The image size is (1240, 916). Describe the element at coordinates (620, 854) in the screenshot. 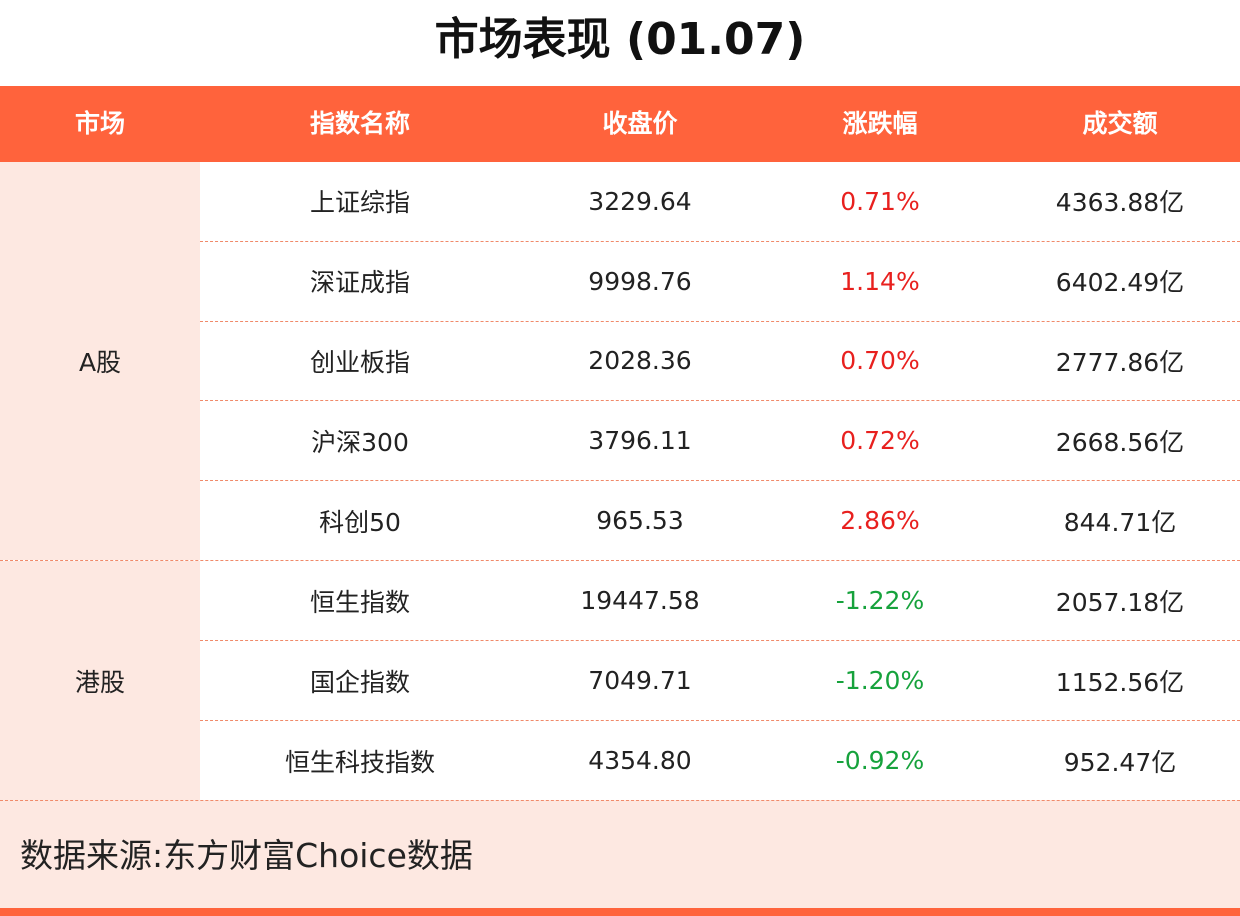

I see `footer: 数据来源:东方财富Choice数据` at that location.